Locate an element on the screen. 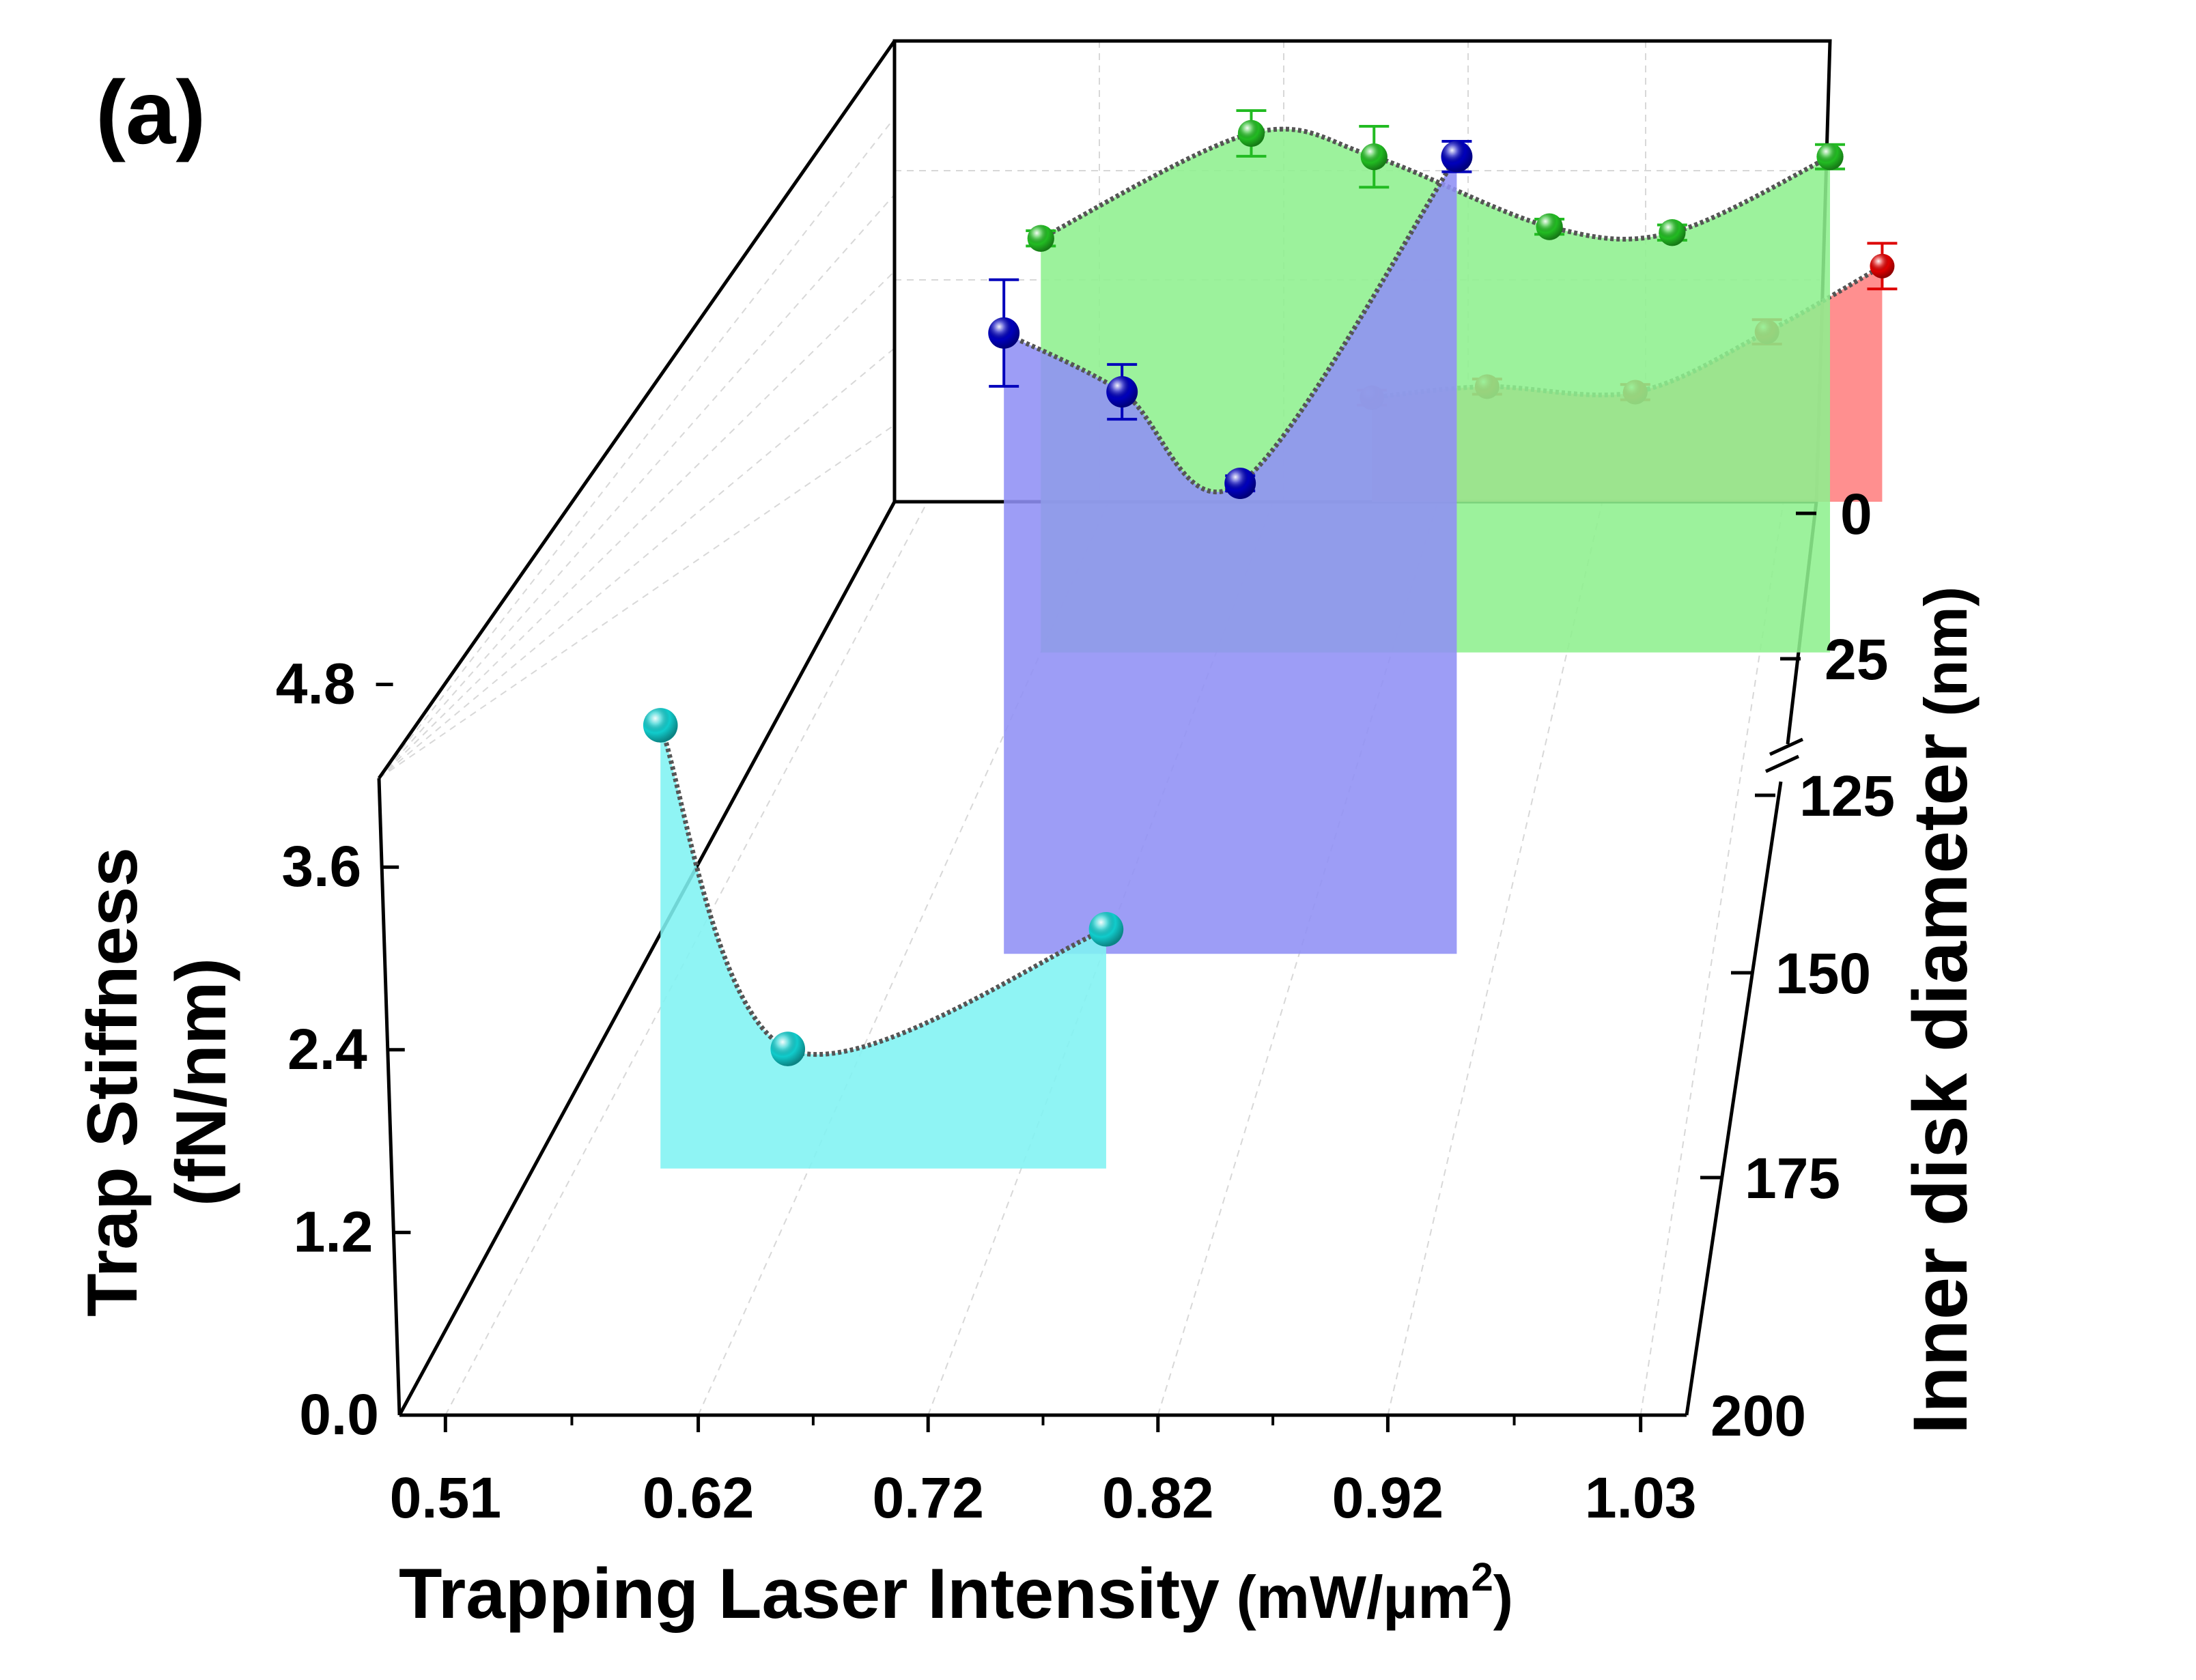 This screenshot has width=2196, height=1680. z-axis-label: Inner disk diameter (nm) is located at coordinates (1941, 1010).